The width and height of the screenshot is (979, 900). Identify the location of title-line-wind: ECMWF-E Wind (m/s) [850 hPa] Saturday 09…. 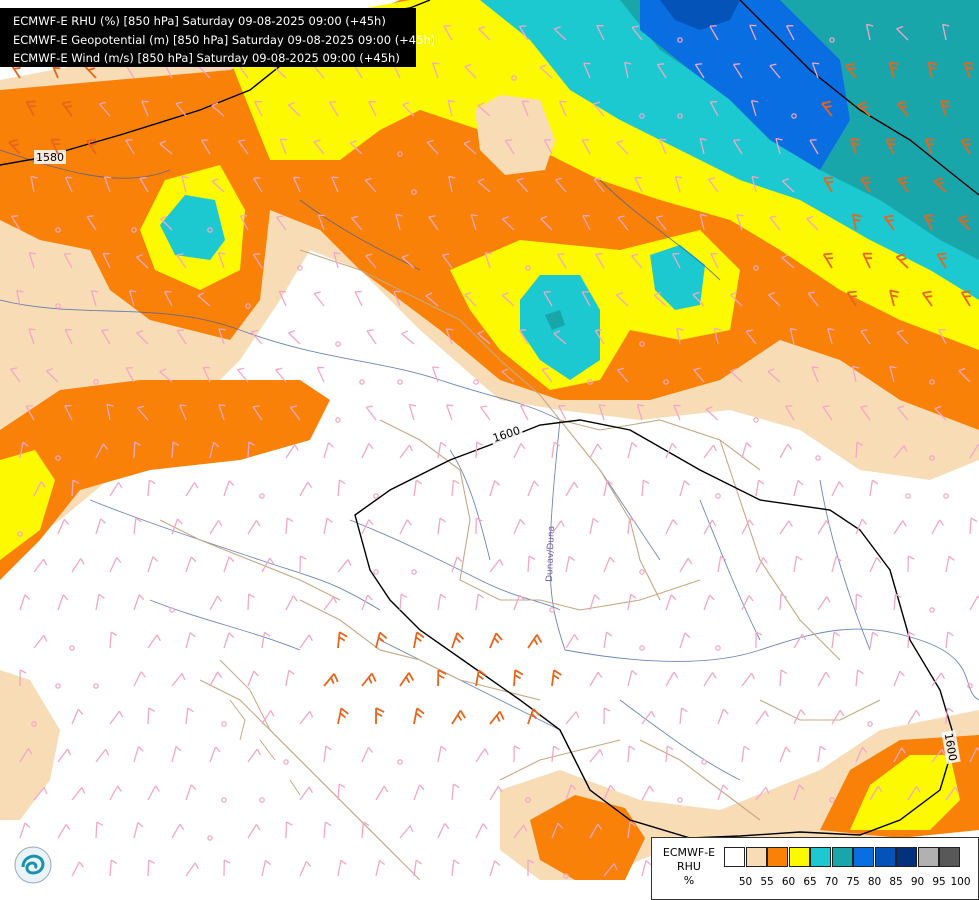
(206, 58).